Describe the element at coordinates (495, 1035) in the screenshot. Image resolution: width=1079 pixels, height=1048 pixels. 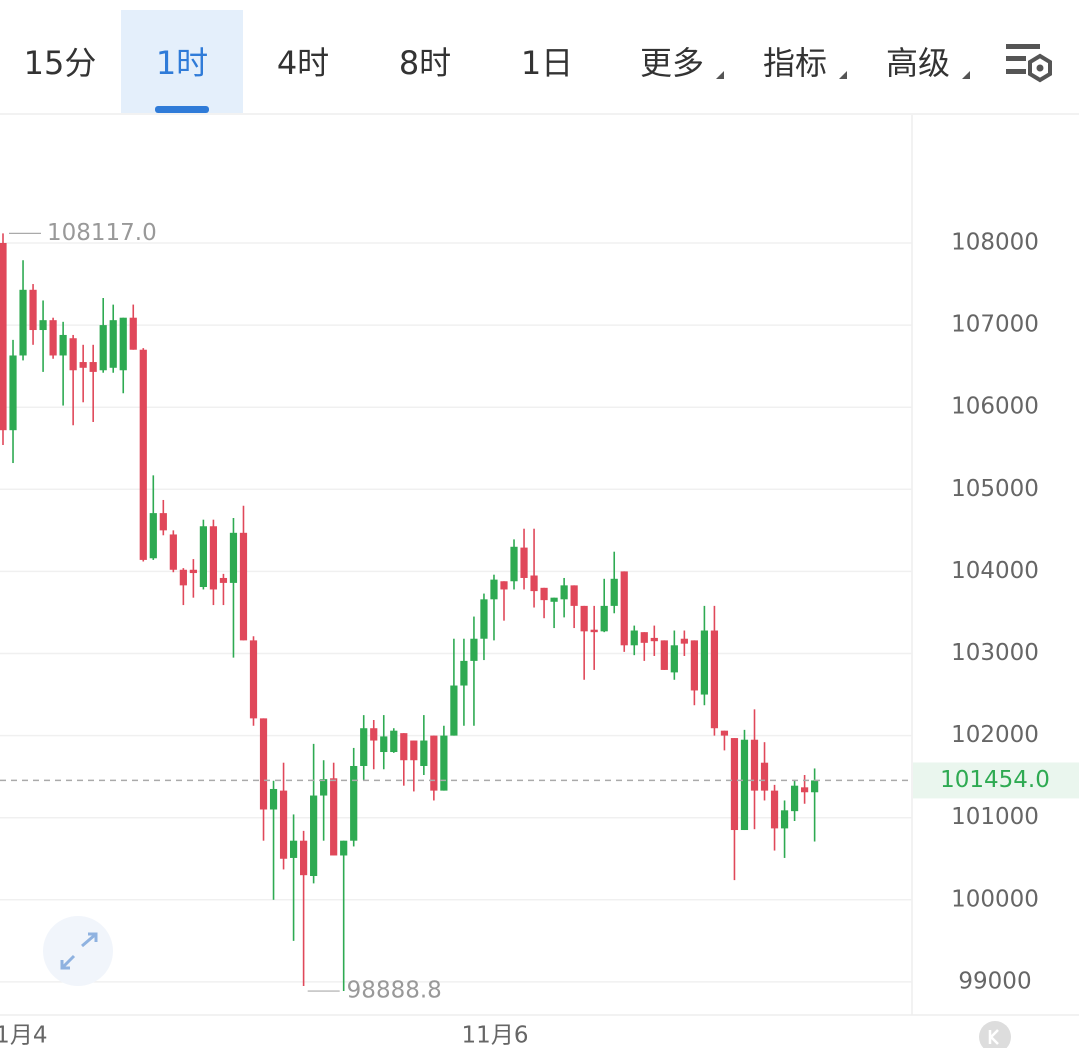
I see `x-label: 11月6` at that location.